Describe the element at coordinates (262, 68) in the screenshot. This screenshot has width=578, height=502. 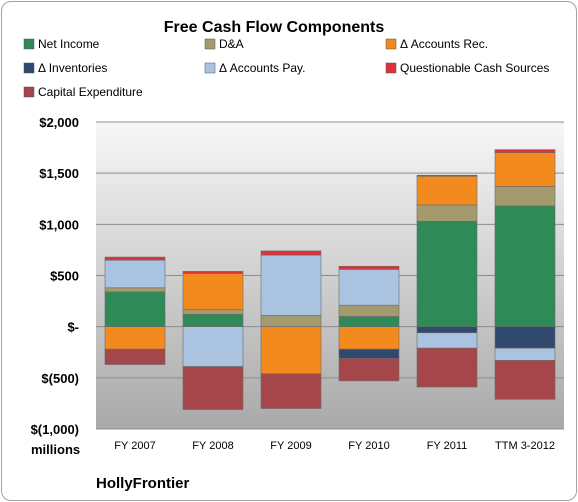
I see `legend-label: Δ Accounts Pay.` at that location.